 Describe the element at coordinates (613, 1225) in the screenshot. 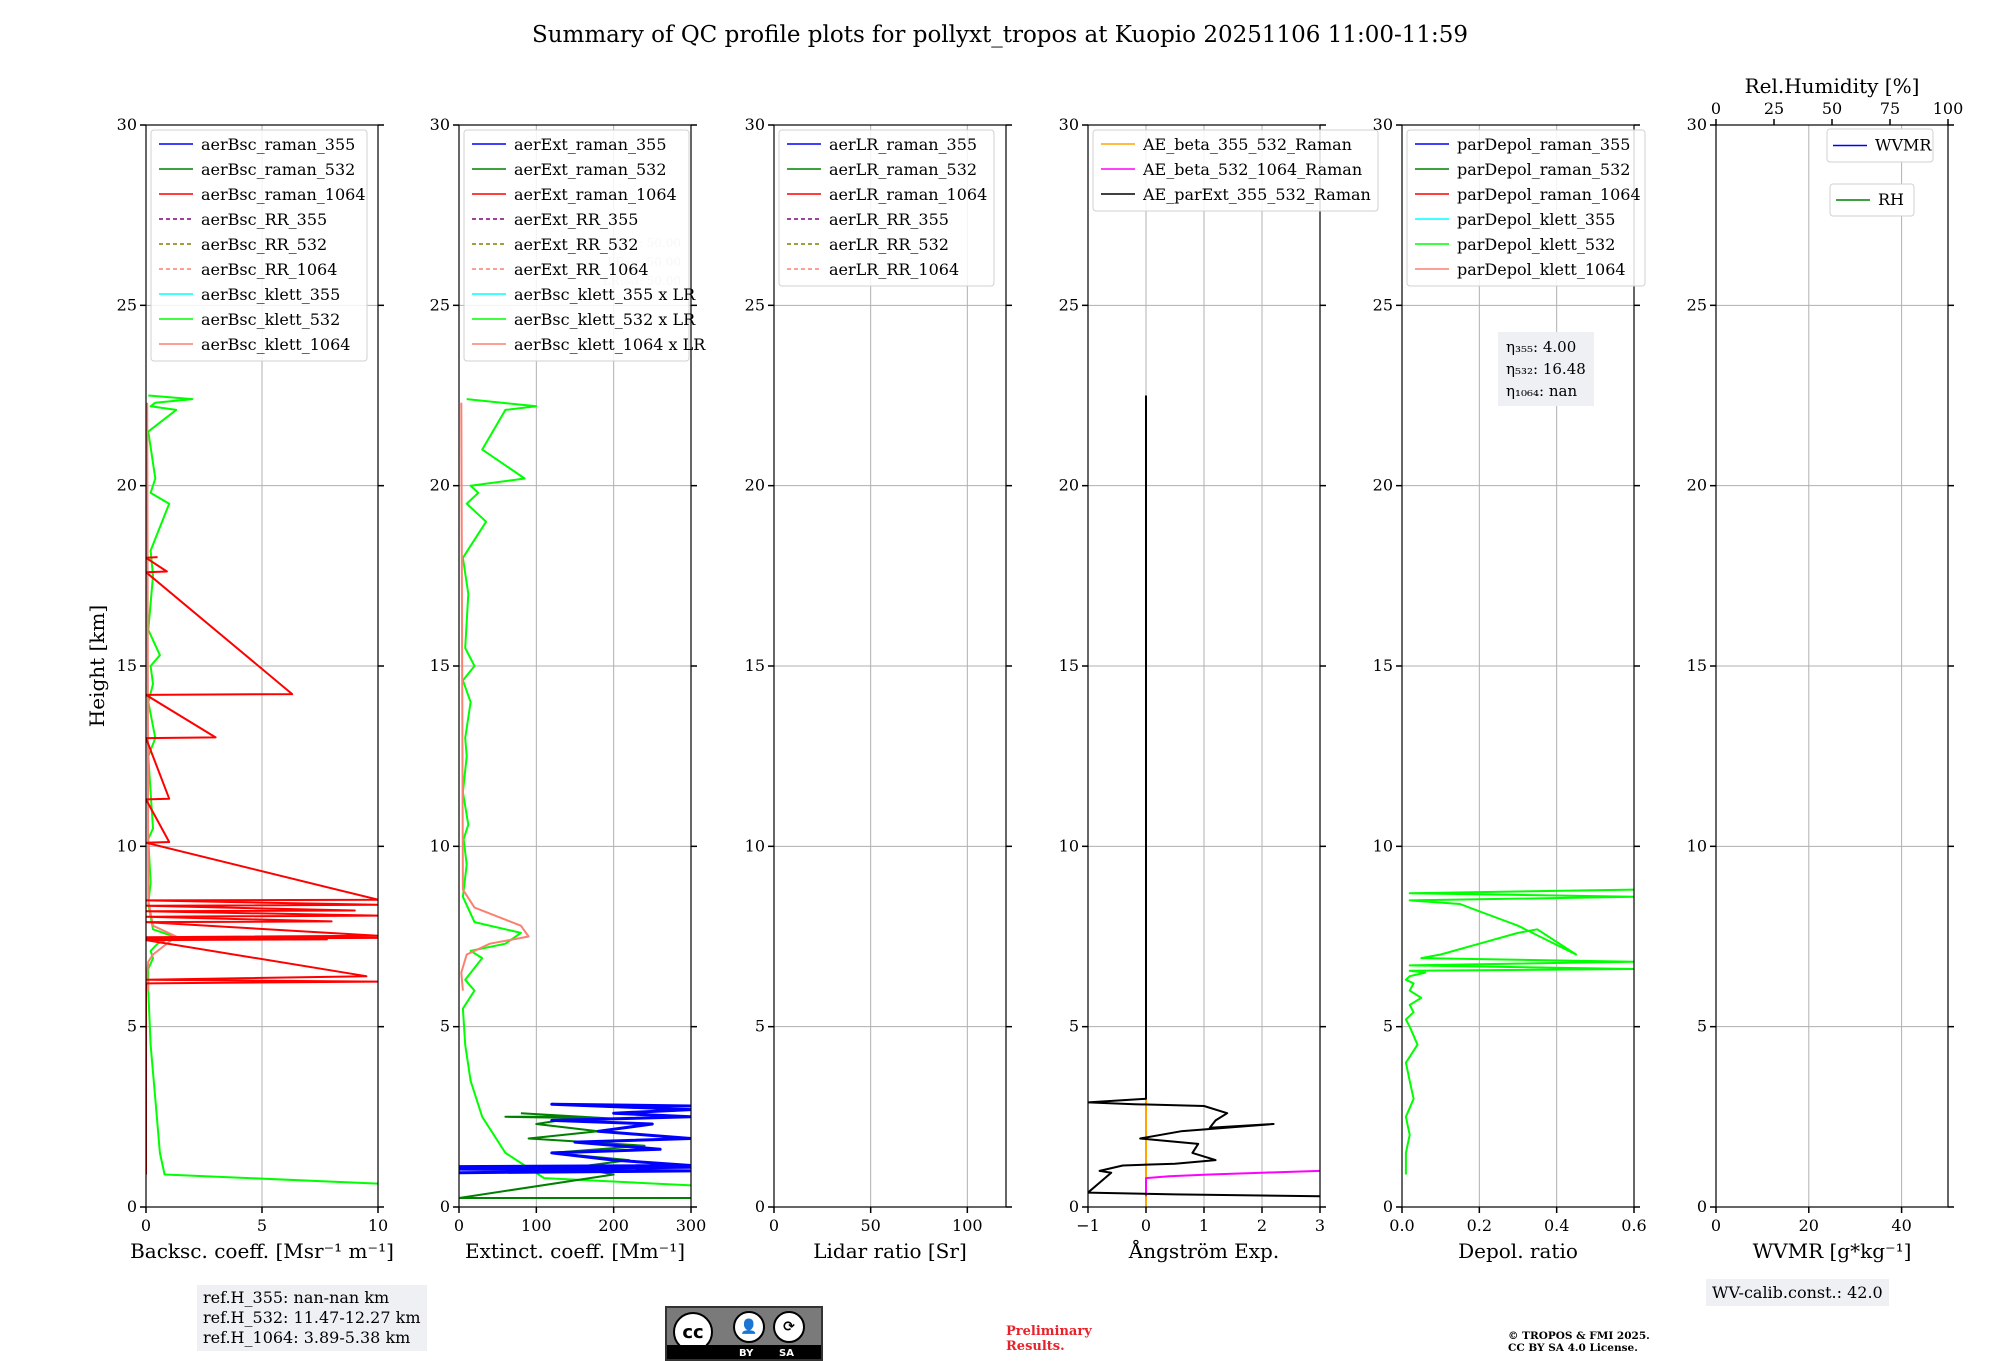

I see `x-tick-label: 200` at that location.